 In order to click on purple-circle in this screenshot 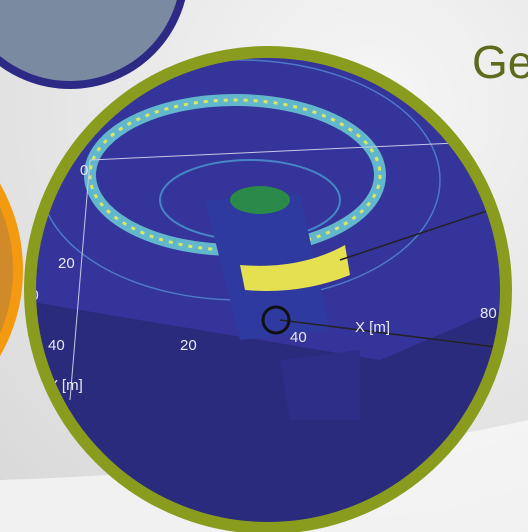, I will do `click(93, 44)`.